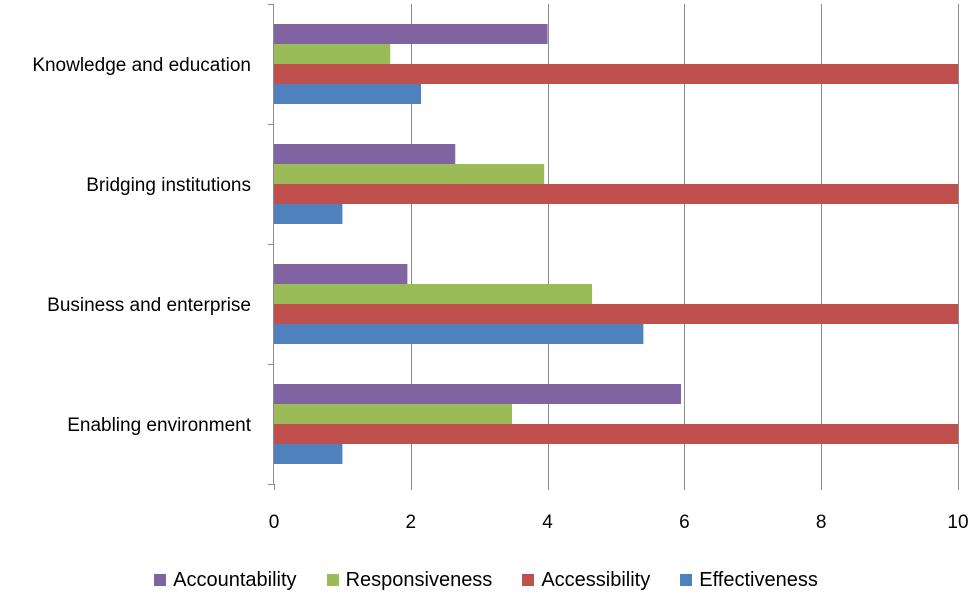  Describe the element at coordinates (411, 522) in the screenshot. I see `x-tick-label: 2` at that location.